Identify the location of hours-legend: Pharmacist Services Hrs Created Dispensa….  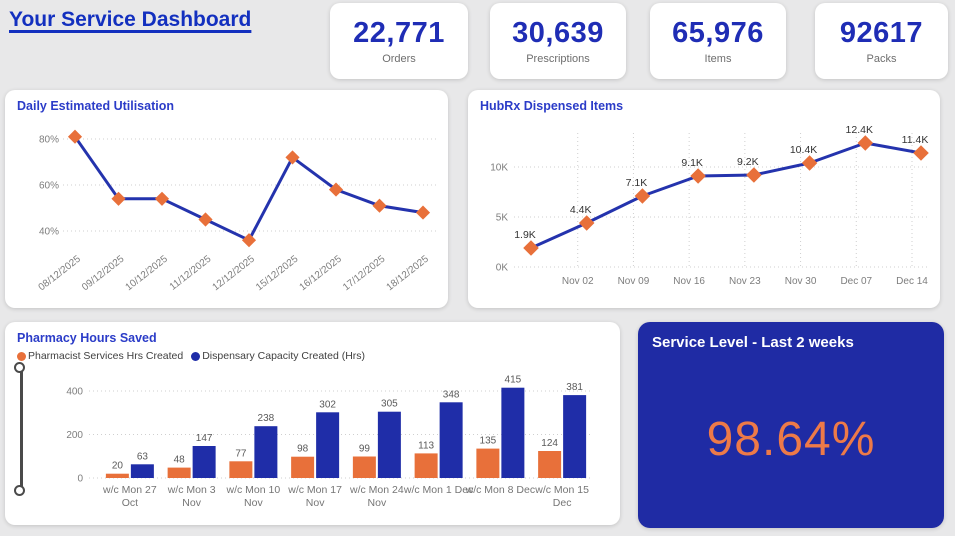
(191, 356).